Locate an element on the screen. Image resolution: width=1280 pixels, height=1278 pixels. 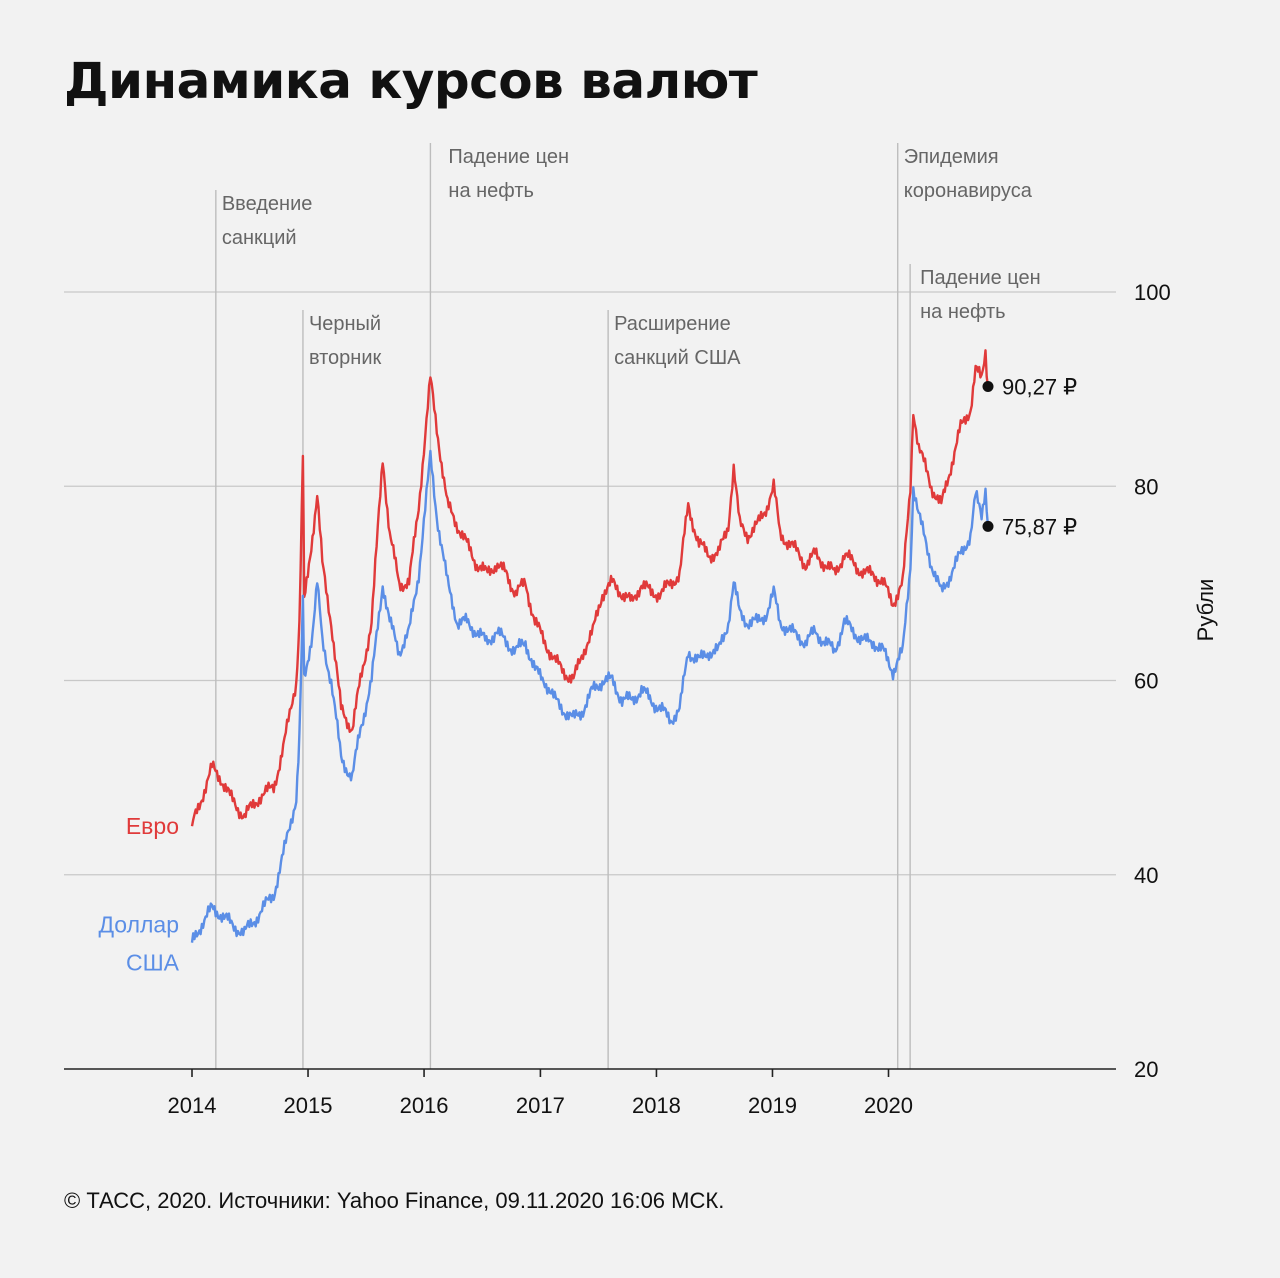
y-axis: 20 40 60 80 100 Рубли is located at coordinates (1176, 681).